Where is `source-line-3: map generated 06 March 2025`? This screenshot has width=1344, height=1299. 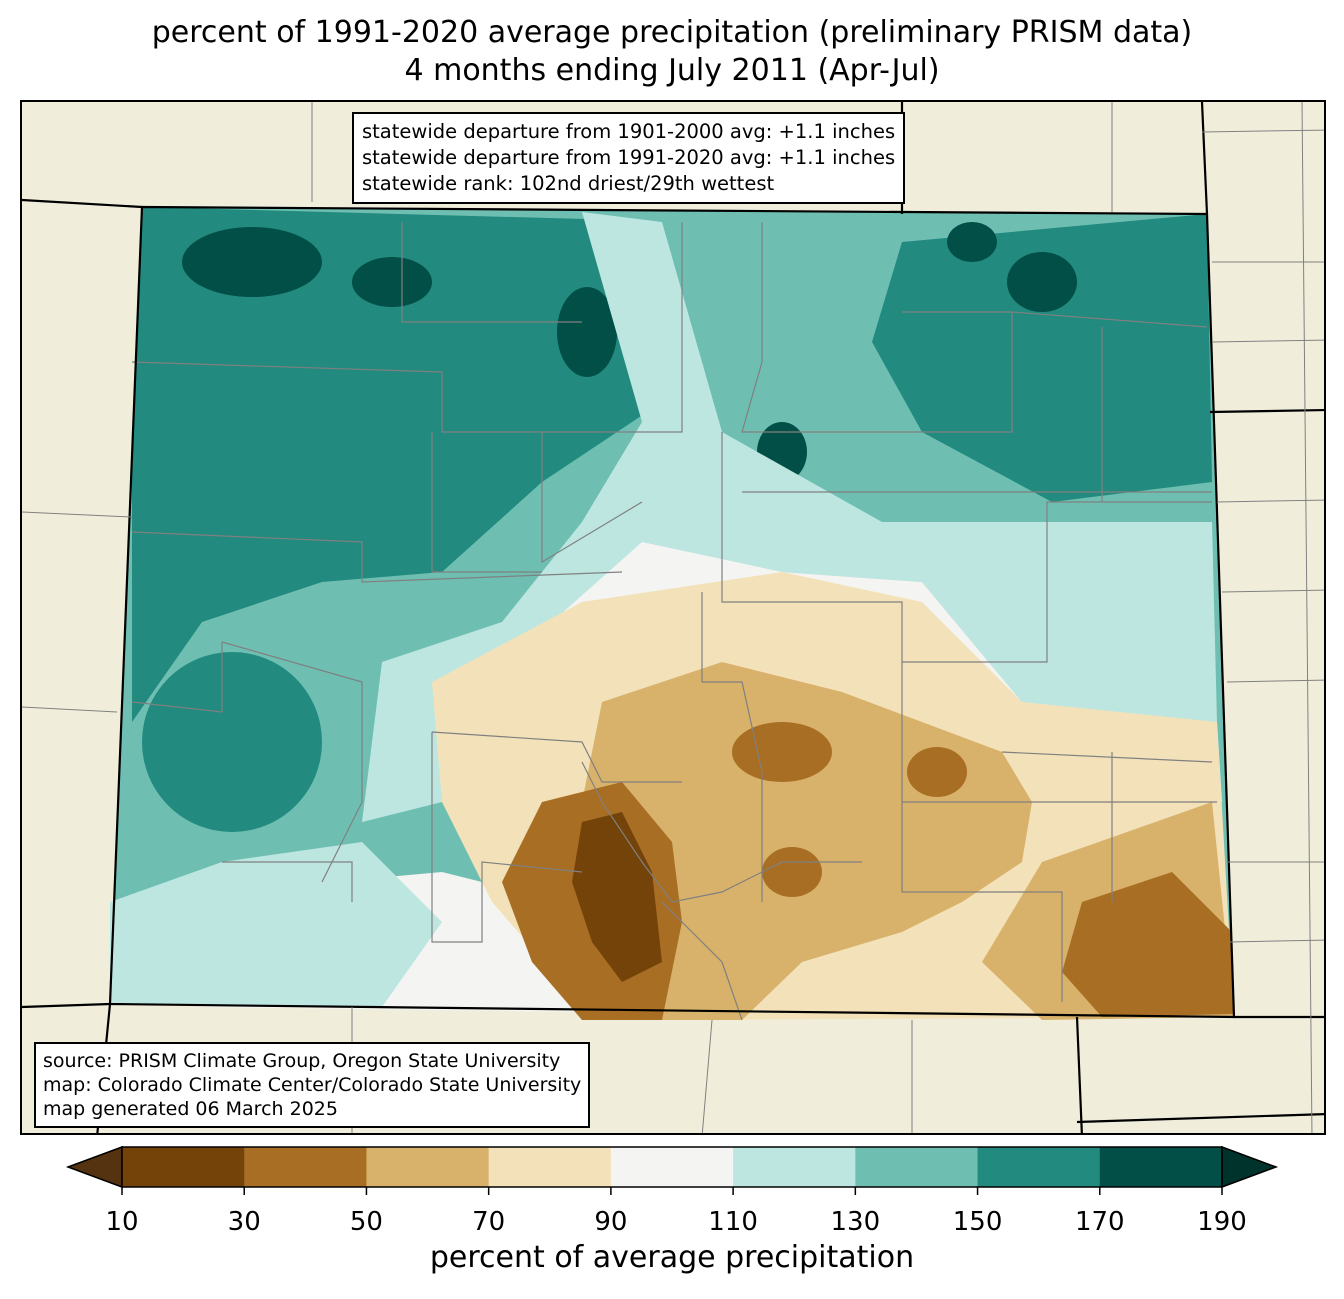 source-line-3: map generated 06 March 2025 is located at coordinates (190, 1109).